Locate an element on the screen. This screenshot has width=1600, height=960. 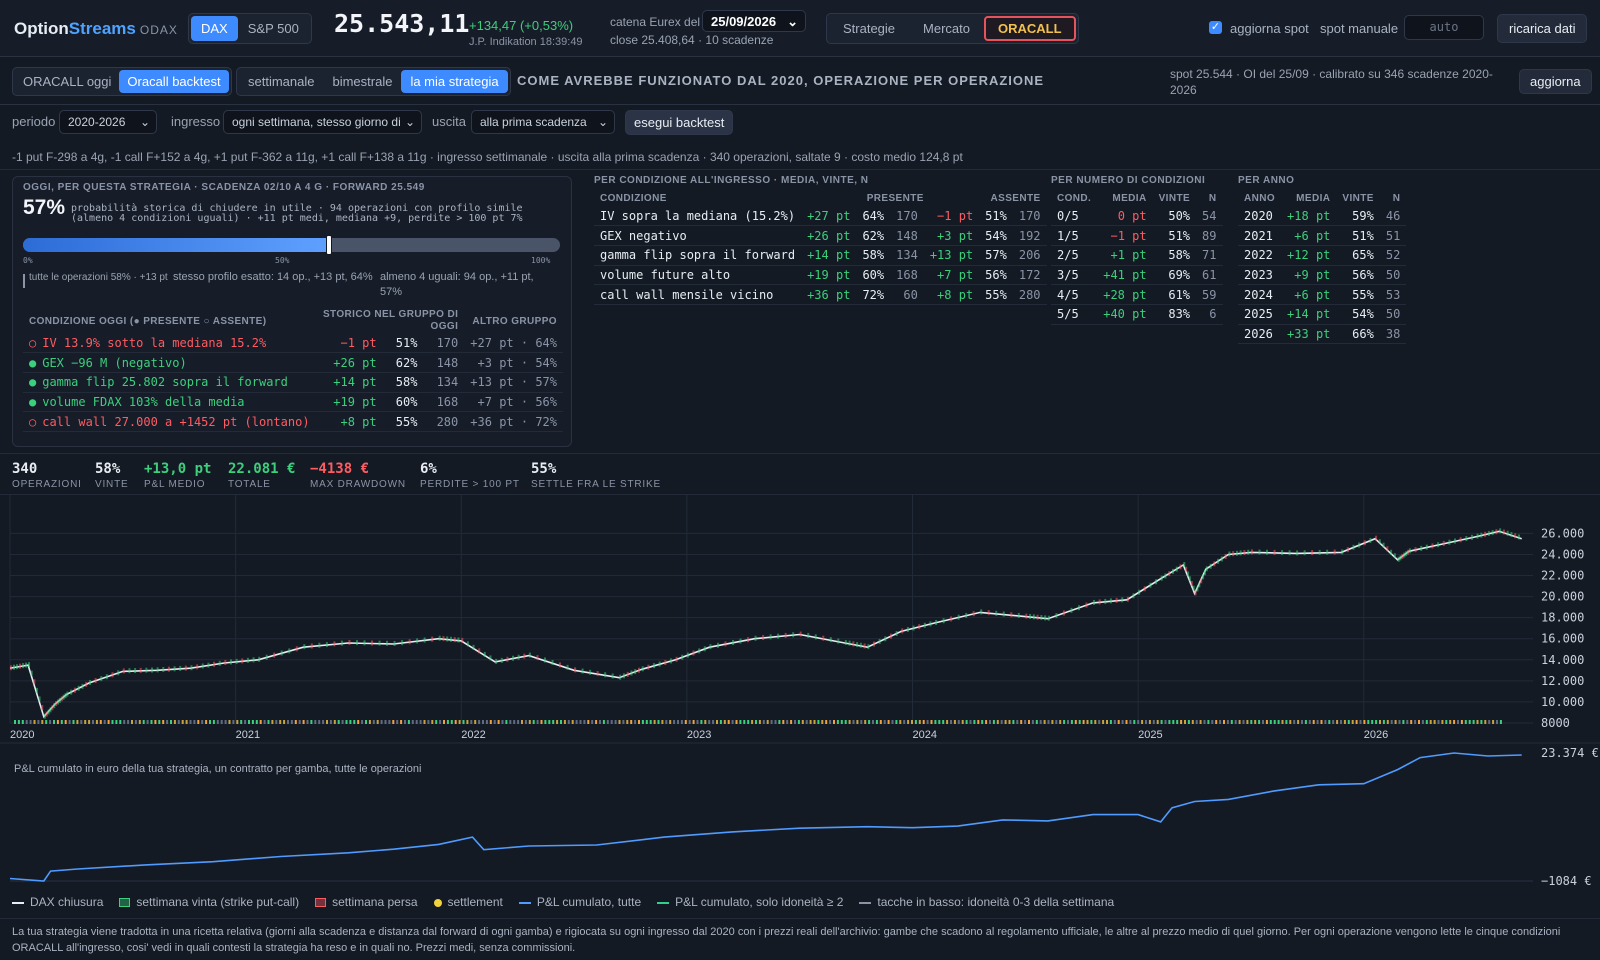
legend-item: P&L cumulato, tutte is located at coordinates (579, 902).